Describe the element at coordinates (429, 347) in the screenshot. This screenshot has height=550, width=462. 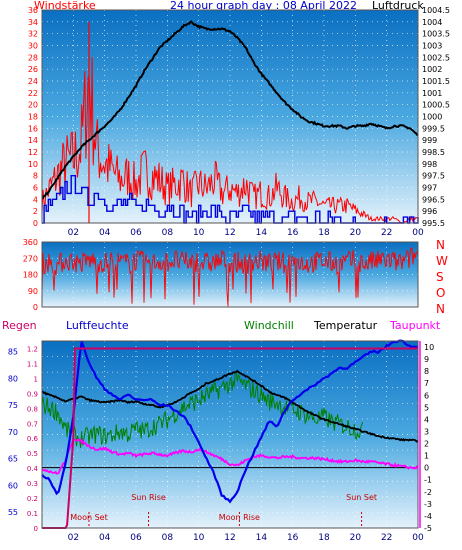
I see `temperature-tick-label: 10` at that location.